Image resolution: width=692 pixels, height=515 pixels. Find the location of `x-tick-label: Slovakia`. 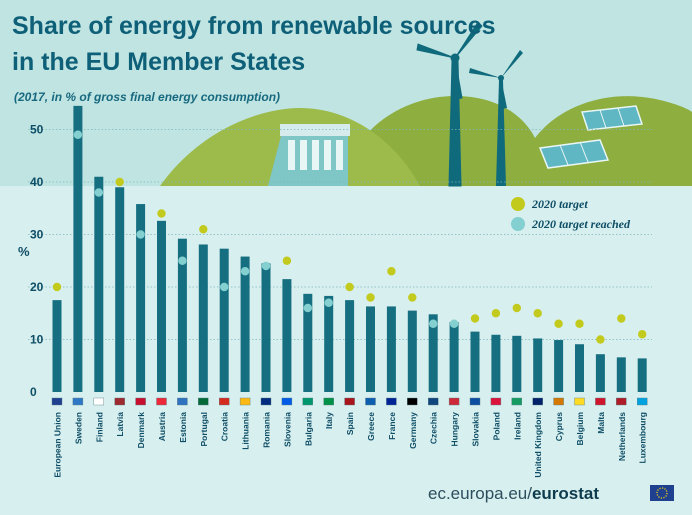

x-tick-label: Slovakia is located at coordinates (476, 429).